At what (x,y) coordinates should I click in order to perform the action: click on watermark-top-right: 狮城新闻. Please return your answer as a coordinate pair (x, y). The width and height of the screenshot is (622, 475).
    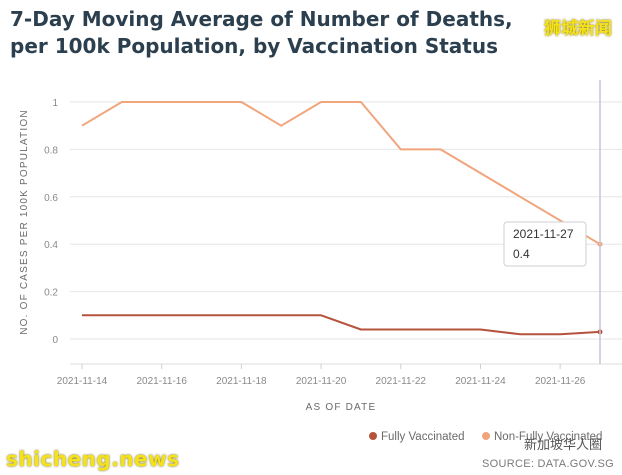
    Looking at the image, I should click on (578, 29).